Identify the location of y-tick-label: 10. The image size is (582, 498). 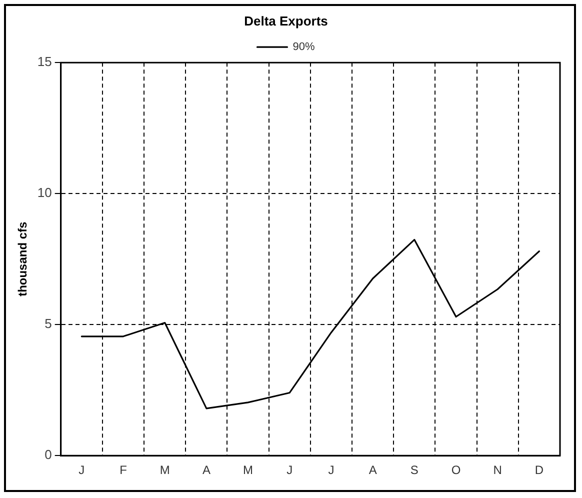
(44, 192).